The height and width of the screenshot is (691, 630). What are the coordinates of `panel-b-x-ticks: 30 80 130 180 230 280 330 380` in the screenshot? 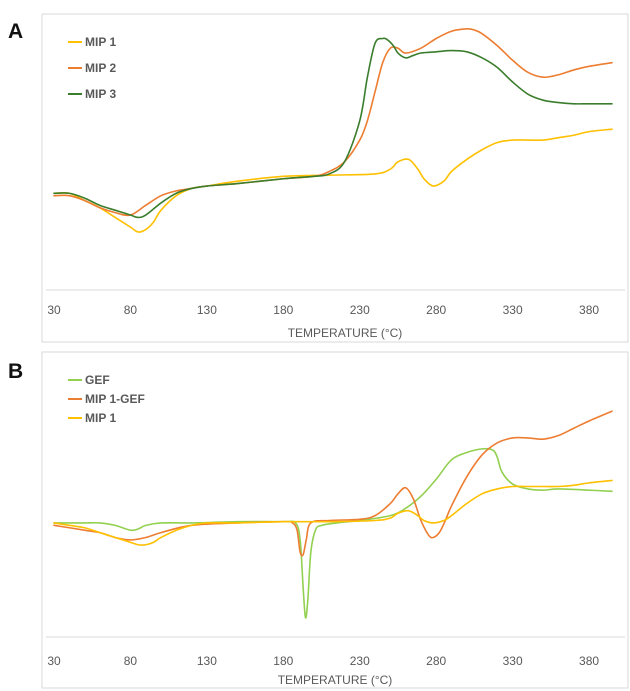 It's located at (323, 661).